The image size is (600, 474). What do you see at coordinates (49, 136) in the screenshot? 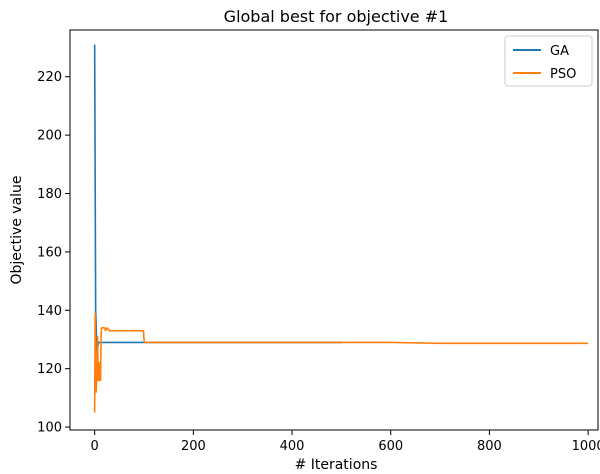
I see `y-tick-label: 200` at bounding box center [49, 136].